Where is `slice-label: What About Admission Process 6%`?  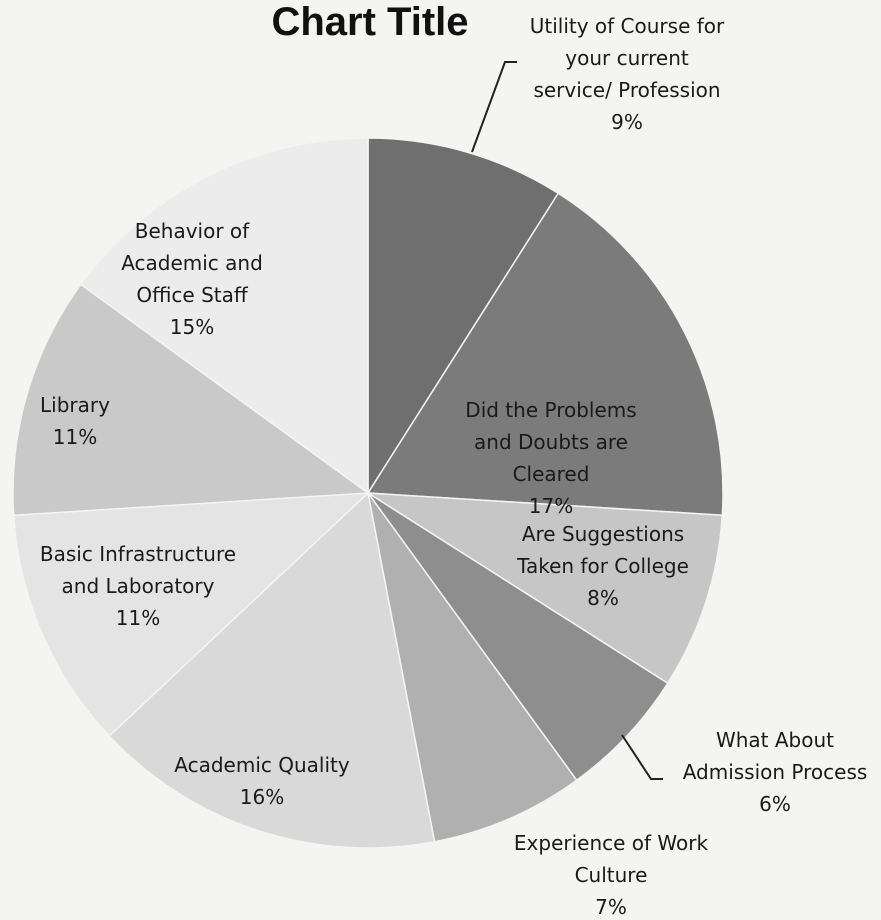
slice-label: What About Admission Process 6% is located at coordinates (775, 772).